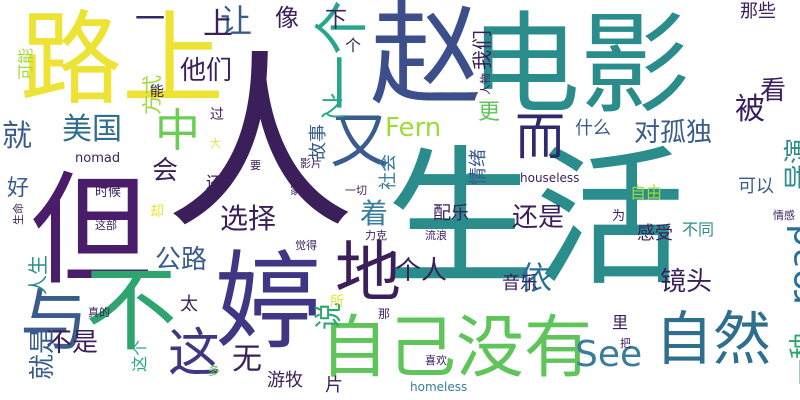  Describe the element at coordinates (189, 304) in the screenshot. I see `word-cloud-word: 太` at that location.